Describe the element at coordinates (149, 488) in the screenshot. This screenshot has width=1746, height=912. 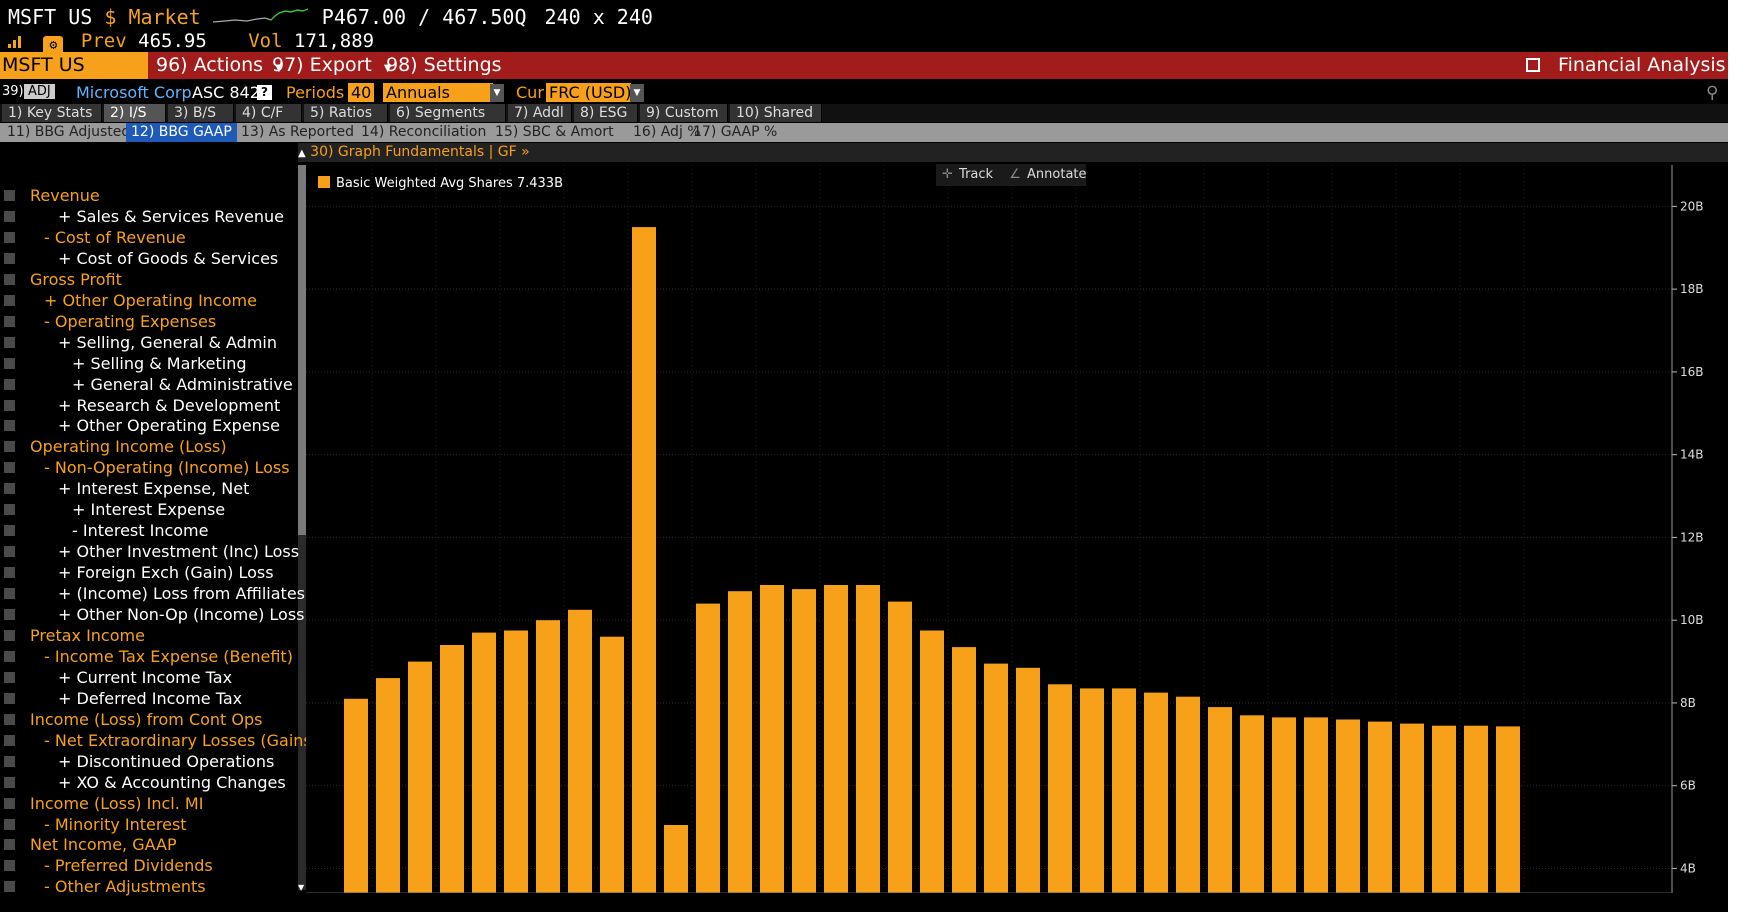
I see `line-item-row: + Interest Expense, Net` at that location.